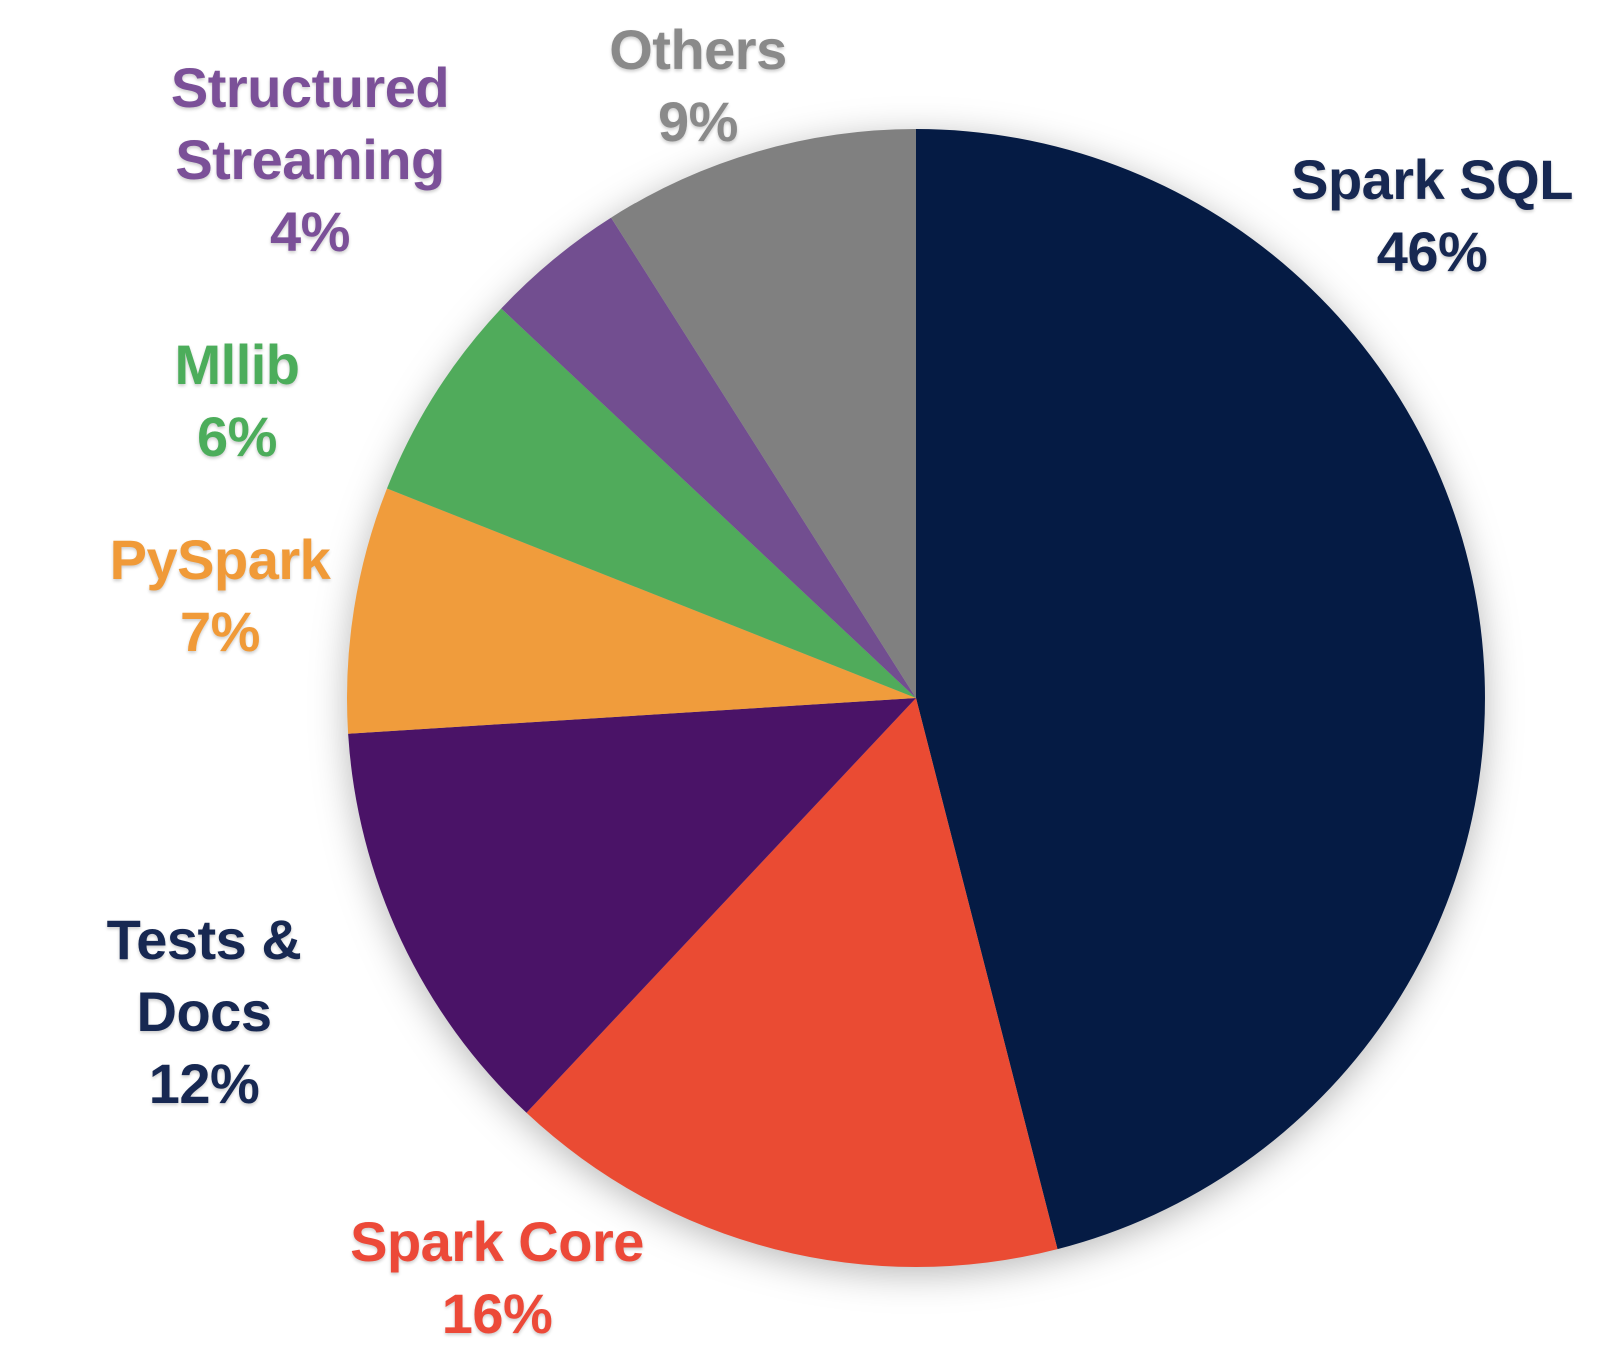 The width and height of the screenshot is (1600, 1358). Describe the element at coordinates (237, 364) in the screenshot. I see `slice-label-text: Mllib` at that location.